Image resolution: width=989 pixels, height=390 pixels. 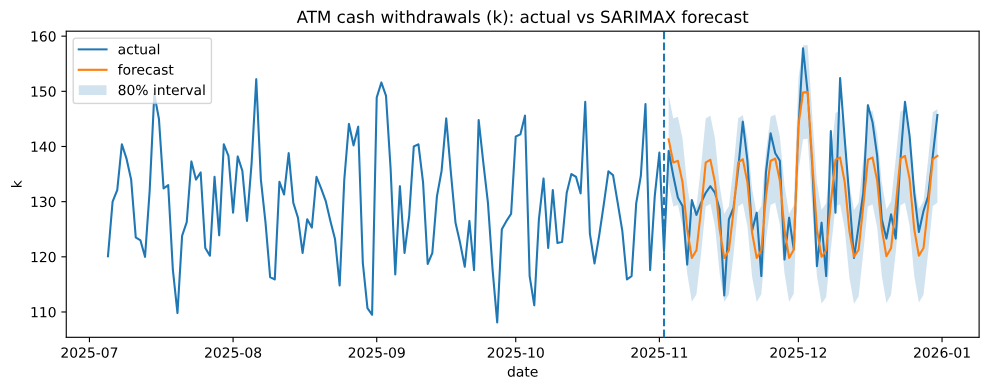 I want to click on y-tick-label: 150, so click(x=44, y=91).